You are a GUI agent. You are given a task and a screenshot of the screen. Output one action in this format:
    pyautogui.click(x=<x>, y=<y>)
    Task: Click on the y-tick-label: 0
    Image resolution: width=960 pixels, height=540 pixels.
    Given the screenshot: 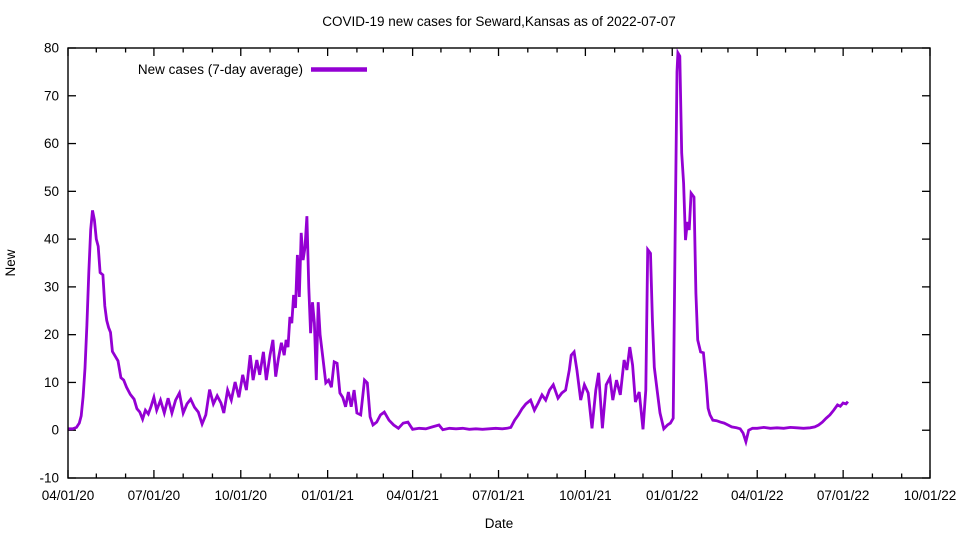 What is the action you would take?
    pyautogui.click(x=55, y=430)
    